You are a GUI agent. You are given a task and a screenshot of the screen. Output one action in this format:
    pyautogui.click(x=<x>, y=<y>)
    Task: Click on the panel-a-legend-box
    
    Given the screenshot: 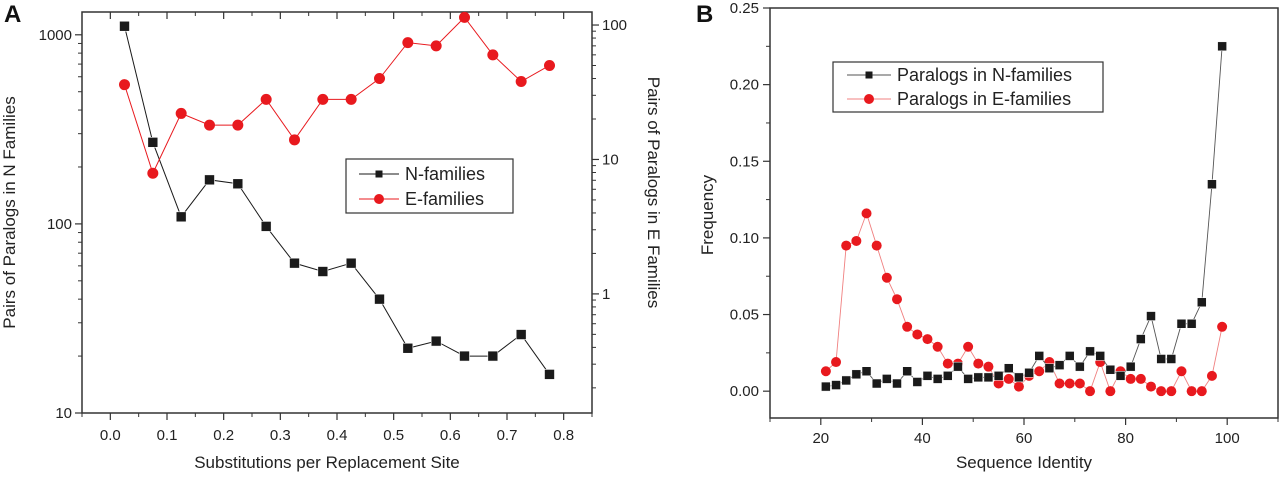 What is the action you would take?
    pyautogui.click(x=429, y=186)
    